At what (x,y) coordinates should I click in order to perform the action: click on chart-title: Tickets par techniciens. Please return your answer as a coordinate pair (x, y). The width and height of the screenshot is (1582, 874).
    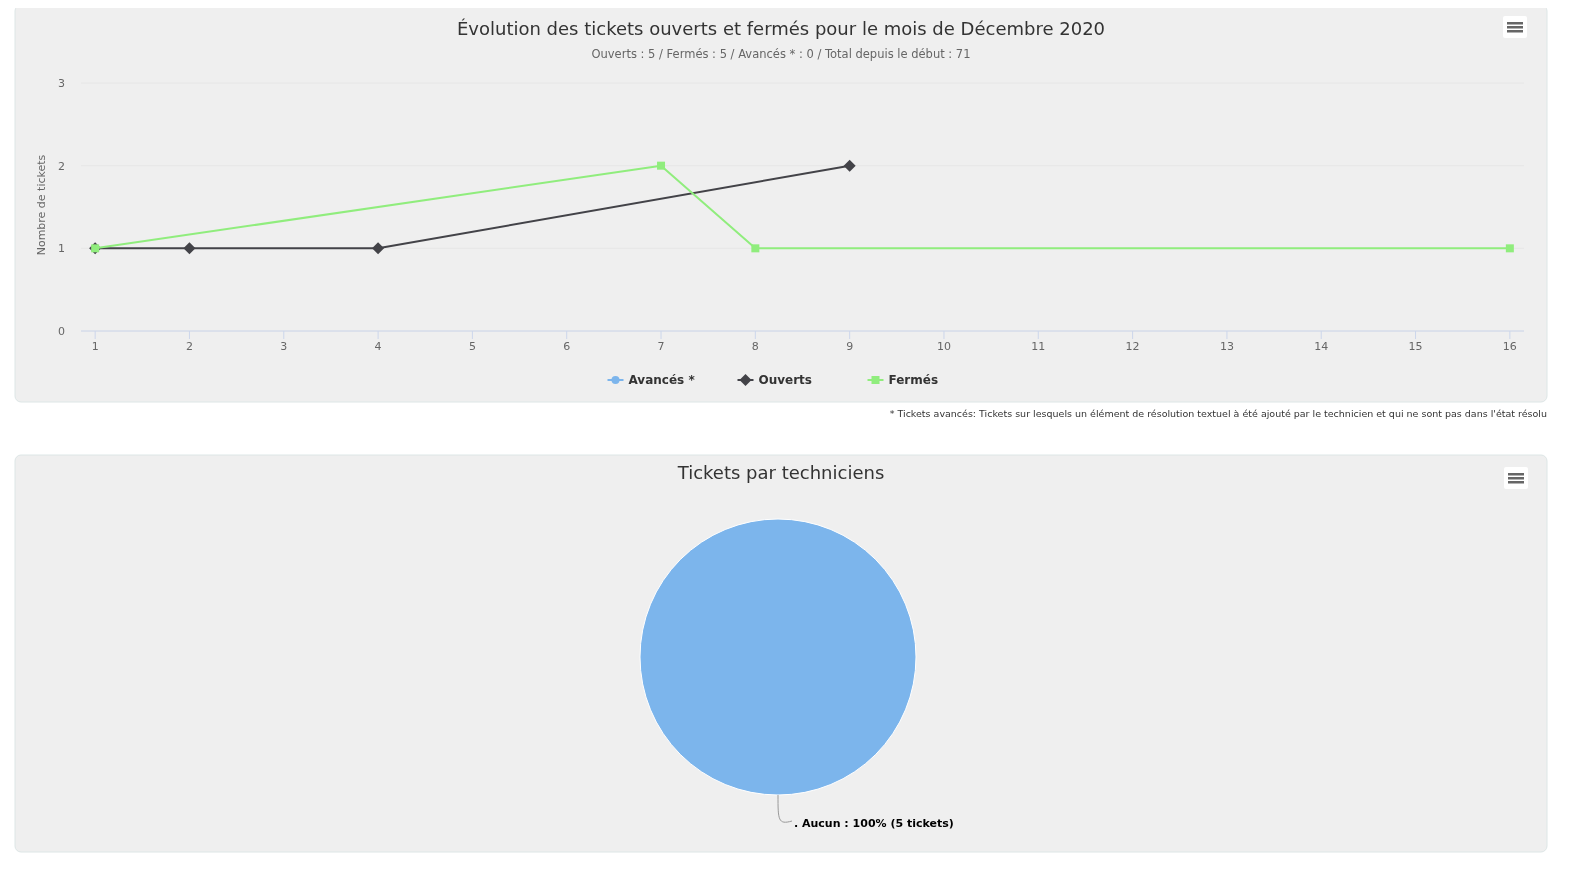
    Looking at the image, I should click on (780, 472).